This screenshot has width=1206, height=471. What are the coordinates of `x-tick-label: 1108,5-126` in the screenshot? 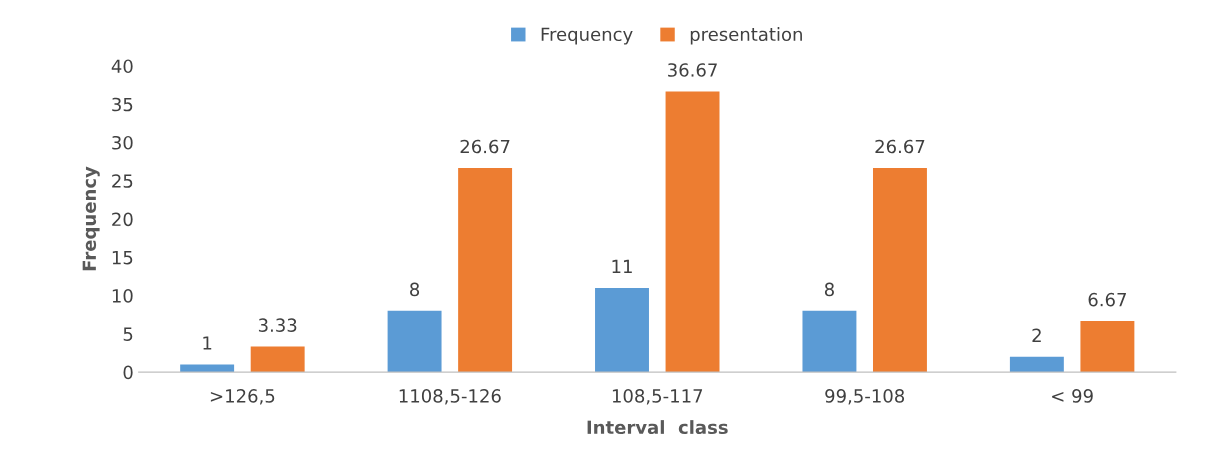 It's located at (450, 397).